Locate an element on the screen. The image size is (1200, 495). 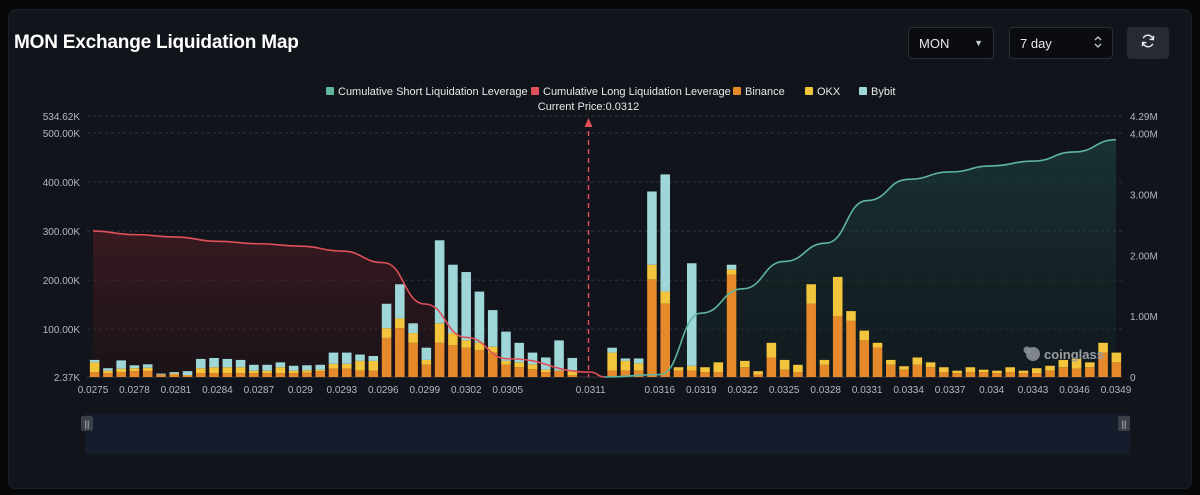
y-left-tick: 2.37K is located at coordinates (67, 378).